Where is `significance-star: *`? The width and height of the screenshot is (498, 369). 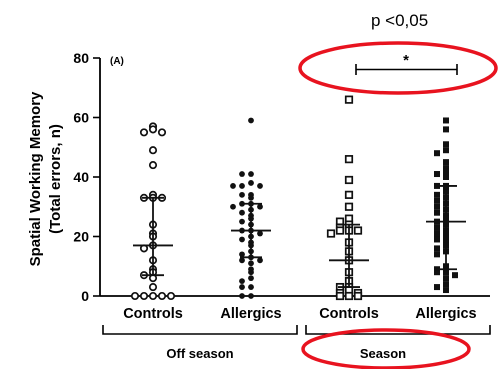 significance-star: * is located at coordinates (406, 60).